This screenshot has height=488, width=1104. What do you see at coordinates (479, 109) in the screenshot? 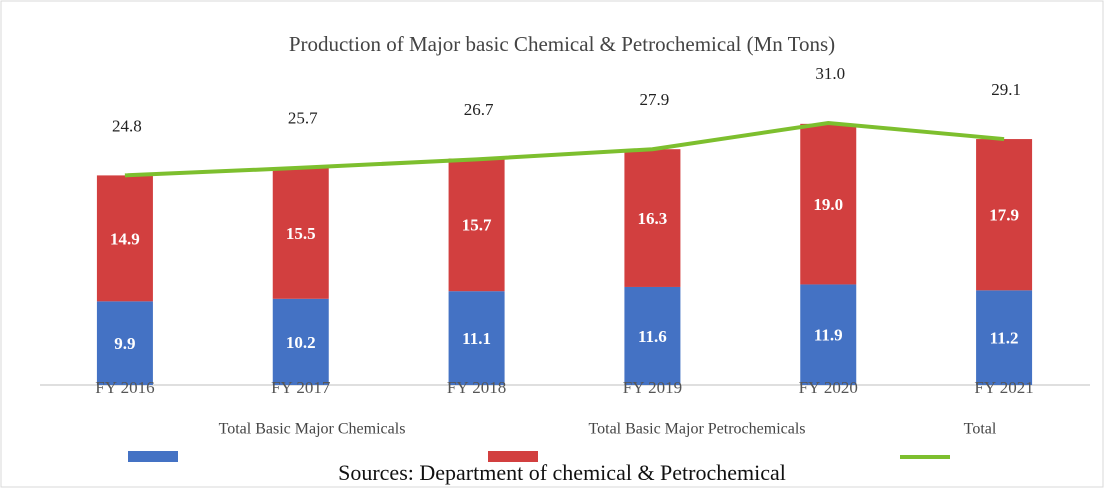
I see `total-label: 26.7` at bounding box center [479, 109].